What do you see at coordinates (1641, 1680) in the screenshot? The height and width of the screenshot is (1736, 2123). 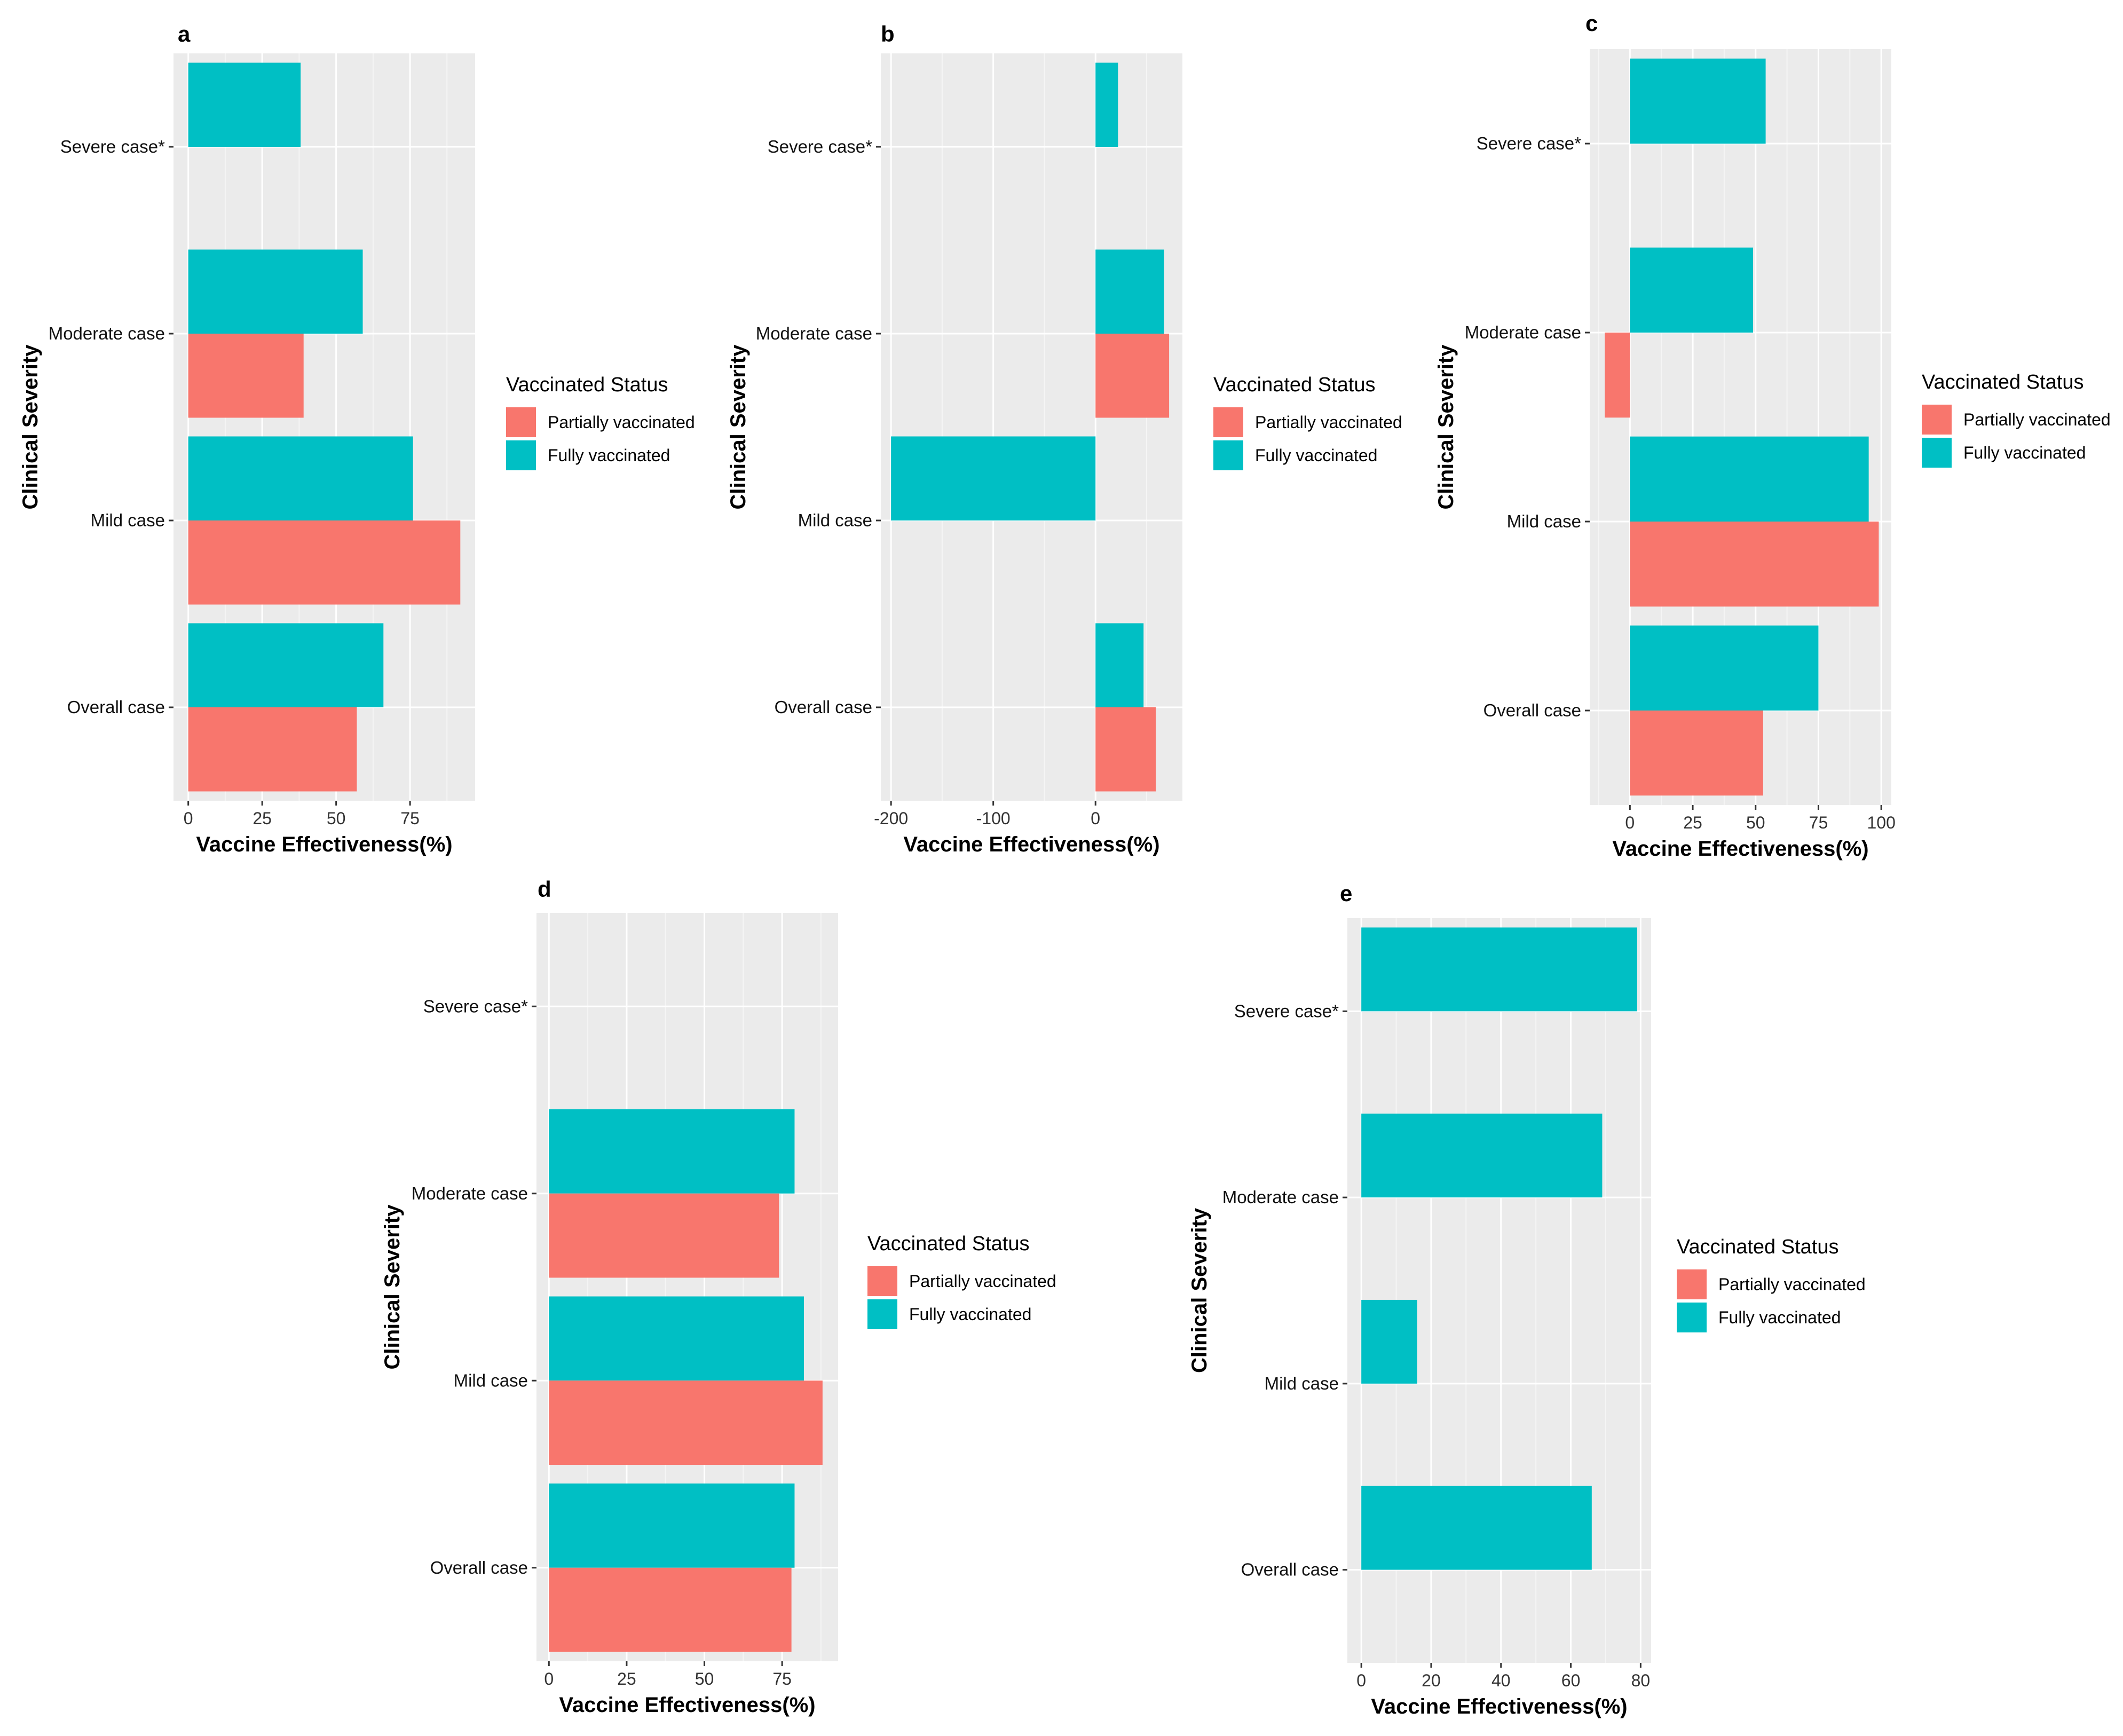 I see `x-tick-label: 80` at bounding box center [1641, 1680].